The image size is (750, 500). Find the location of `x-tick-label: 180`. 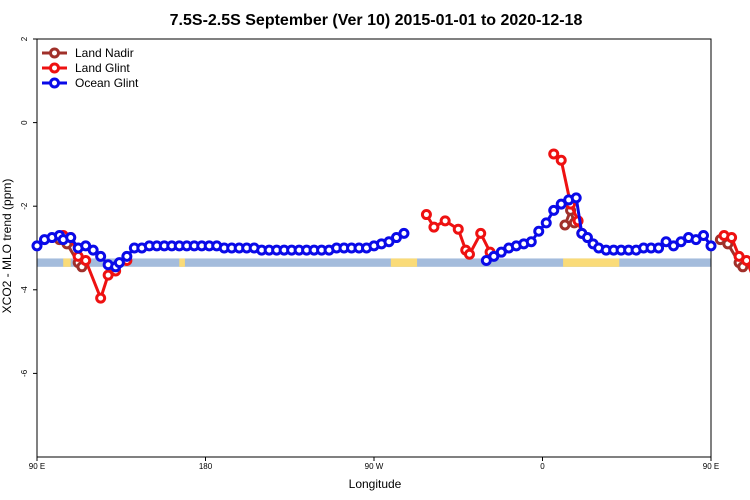

x-tick-label: 180 is located at coordinates (206, 466).